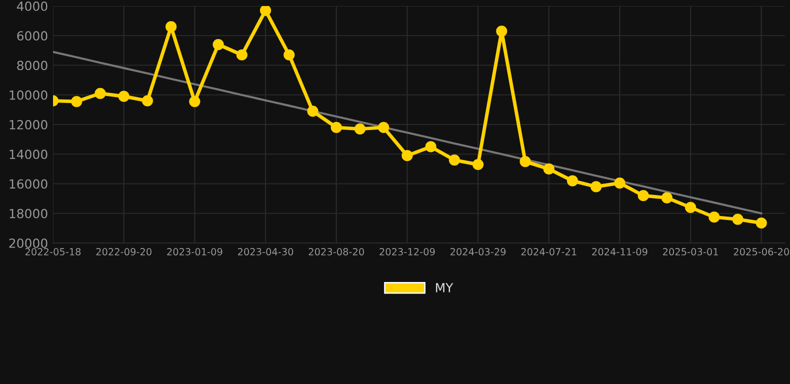 Image resolution: width=790 pixels, height=384 pixels. What do you see at coordinates (620, 252) in the screenshot?
I see `x-tick-label: 2024-11-09` at bounding box center [620, 252].